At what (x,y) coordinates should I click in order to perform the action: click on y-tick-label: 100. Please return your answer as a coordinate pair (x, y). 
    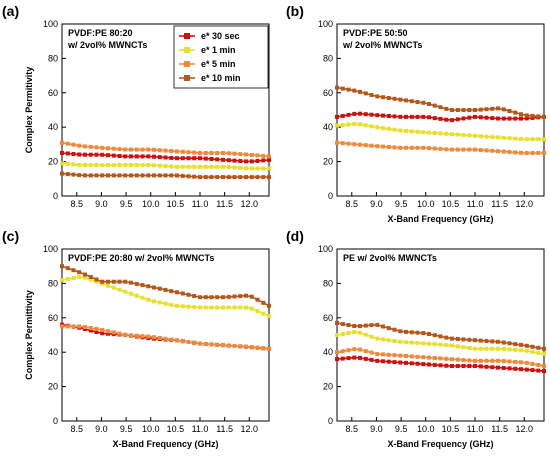
    Looking at the image, I should click on (50, 249).